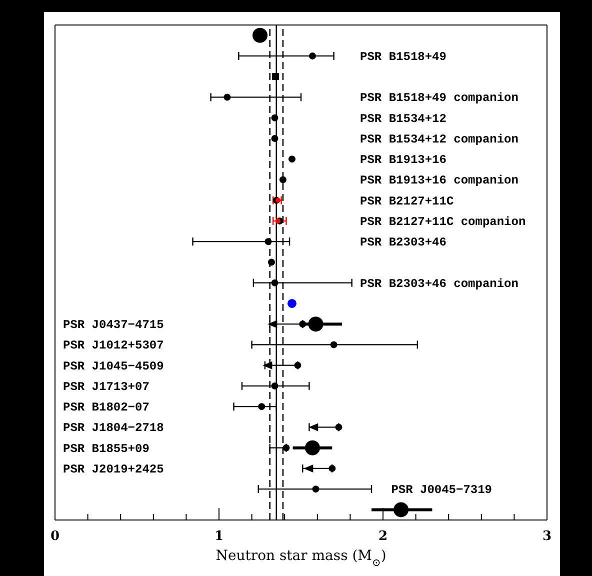 This screenshot has height=576, width=592. Describe the element at coordinates (439, 98) in the screenshot. I see `y-tick-label: PSR B1518+49 companion` at that location.